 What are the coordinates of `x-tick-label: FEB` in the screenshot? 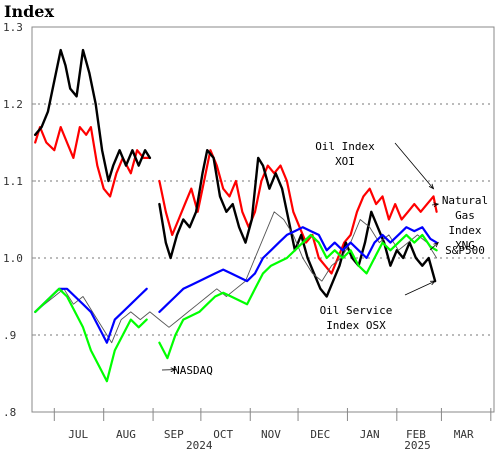 It's located at (416, 434).